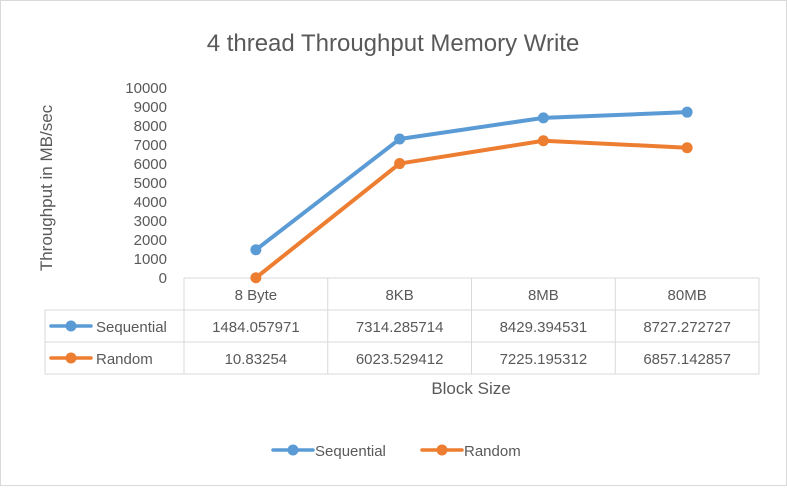 The width and height of the screenshot is (787, 490). What do you see at coordinates (131, 327) in the screenshot?
I see `table-row-label: Sequential` at bounding box center [131, 327].